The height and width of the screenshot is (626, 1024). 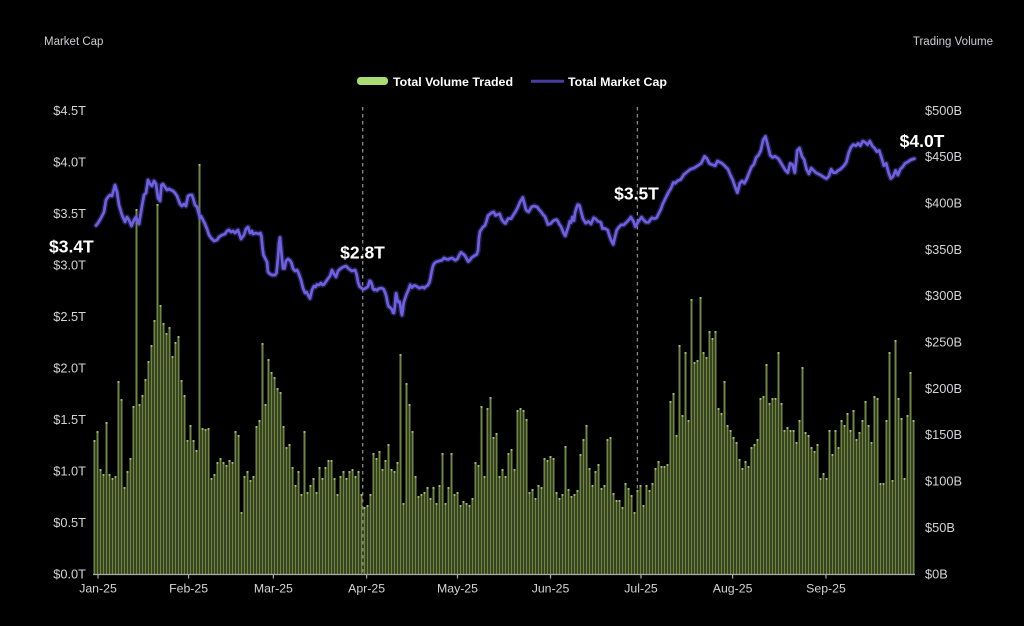 What do you see at coordinates (69, 419) in the screenshot?
I see `svg-text: $1.5T` at bounding box center [69, 419].